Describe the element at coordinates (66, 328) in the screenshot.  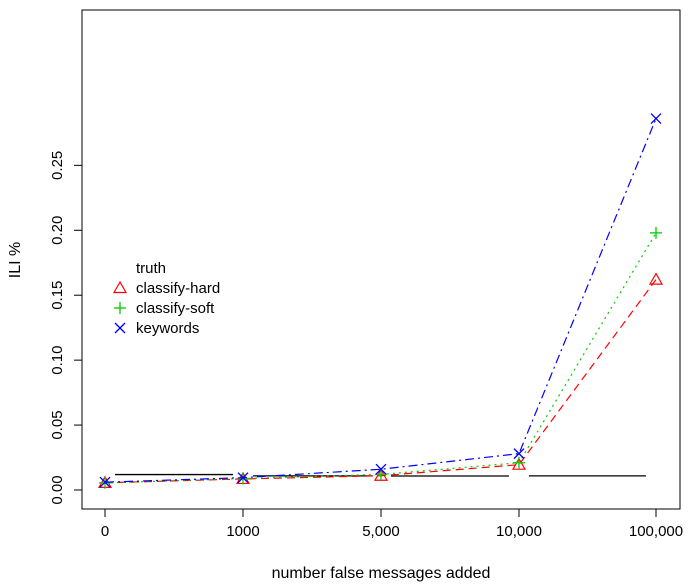
I see `y-axis: 0.00 0.05 0.10 0.15 0.20 0.25` at that location.